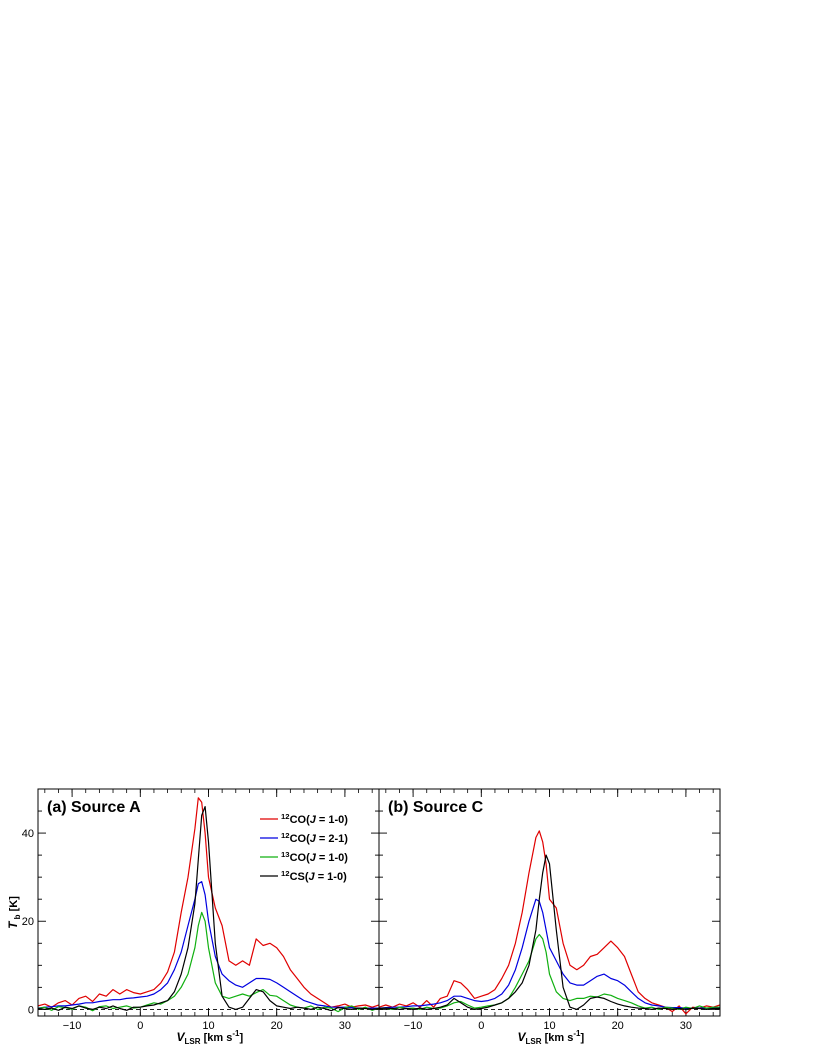 This screenshot has width=817, height=1058. I want to click on legend-entry-3: 12CS(J = 1-0), so click(314, 876).